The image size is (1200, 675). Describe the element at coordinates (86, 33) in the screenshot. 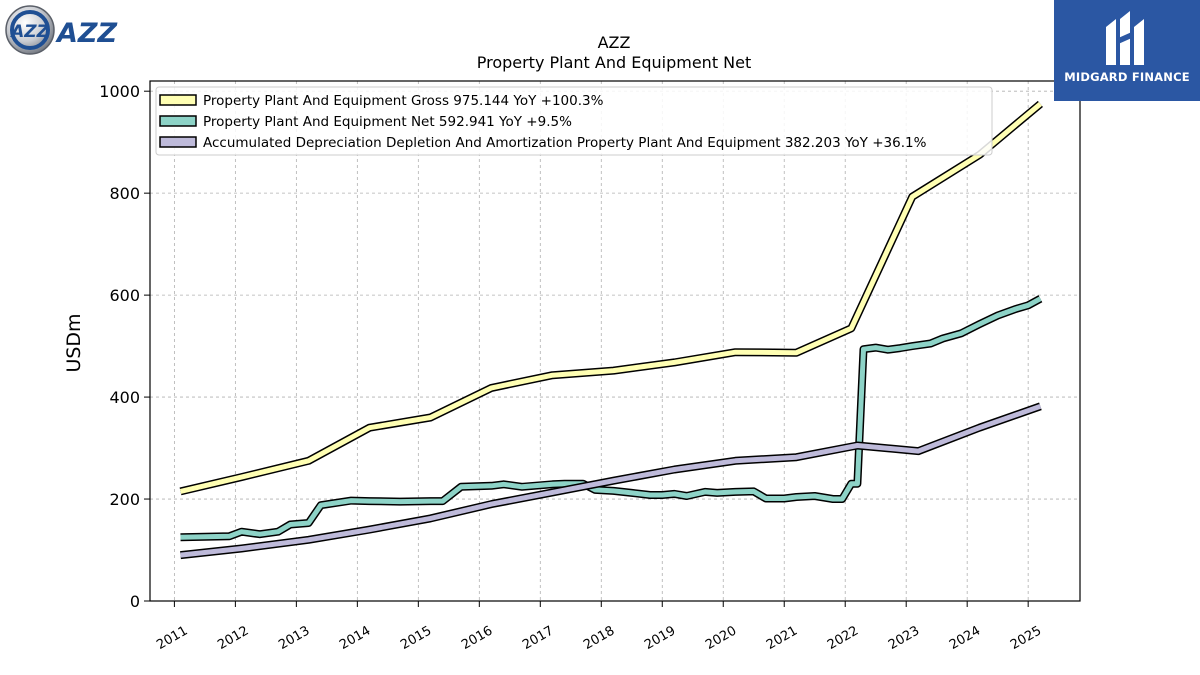

I see `azz-logo-text: AZZ` at that location.